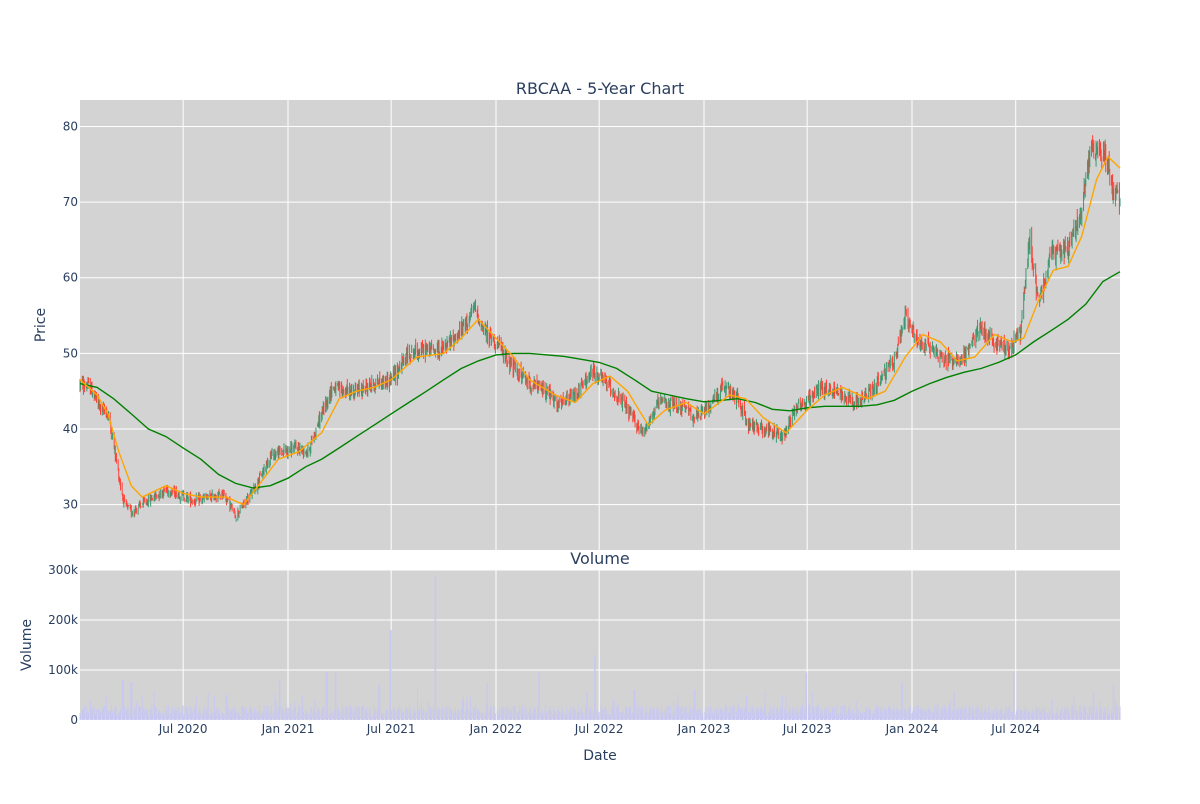 This screenshot has height=804, width=1200. I want to click on chart-title: RBCAA - 5-Year Chart, so click(600, 88).